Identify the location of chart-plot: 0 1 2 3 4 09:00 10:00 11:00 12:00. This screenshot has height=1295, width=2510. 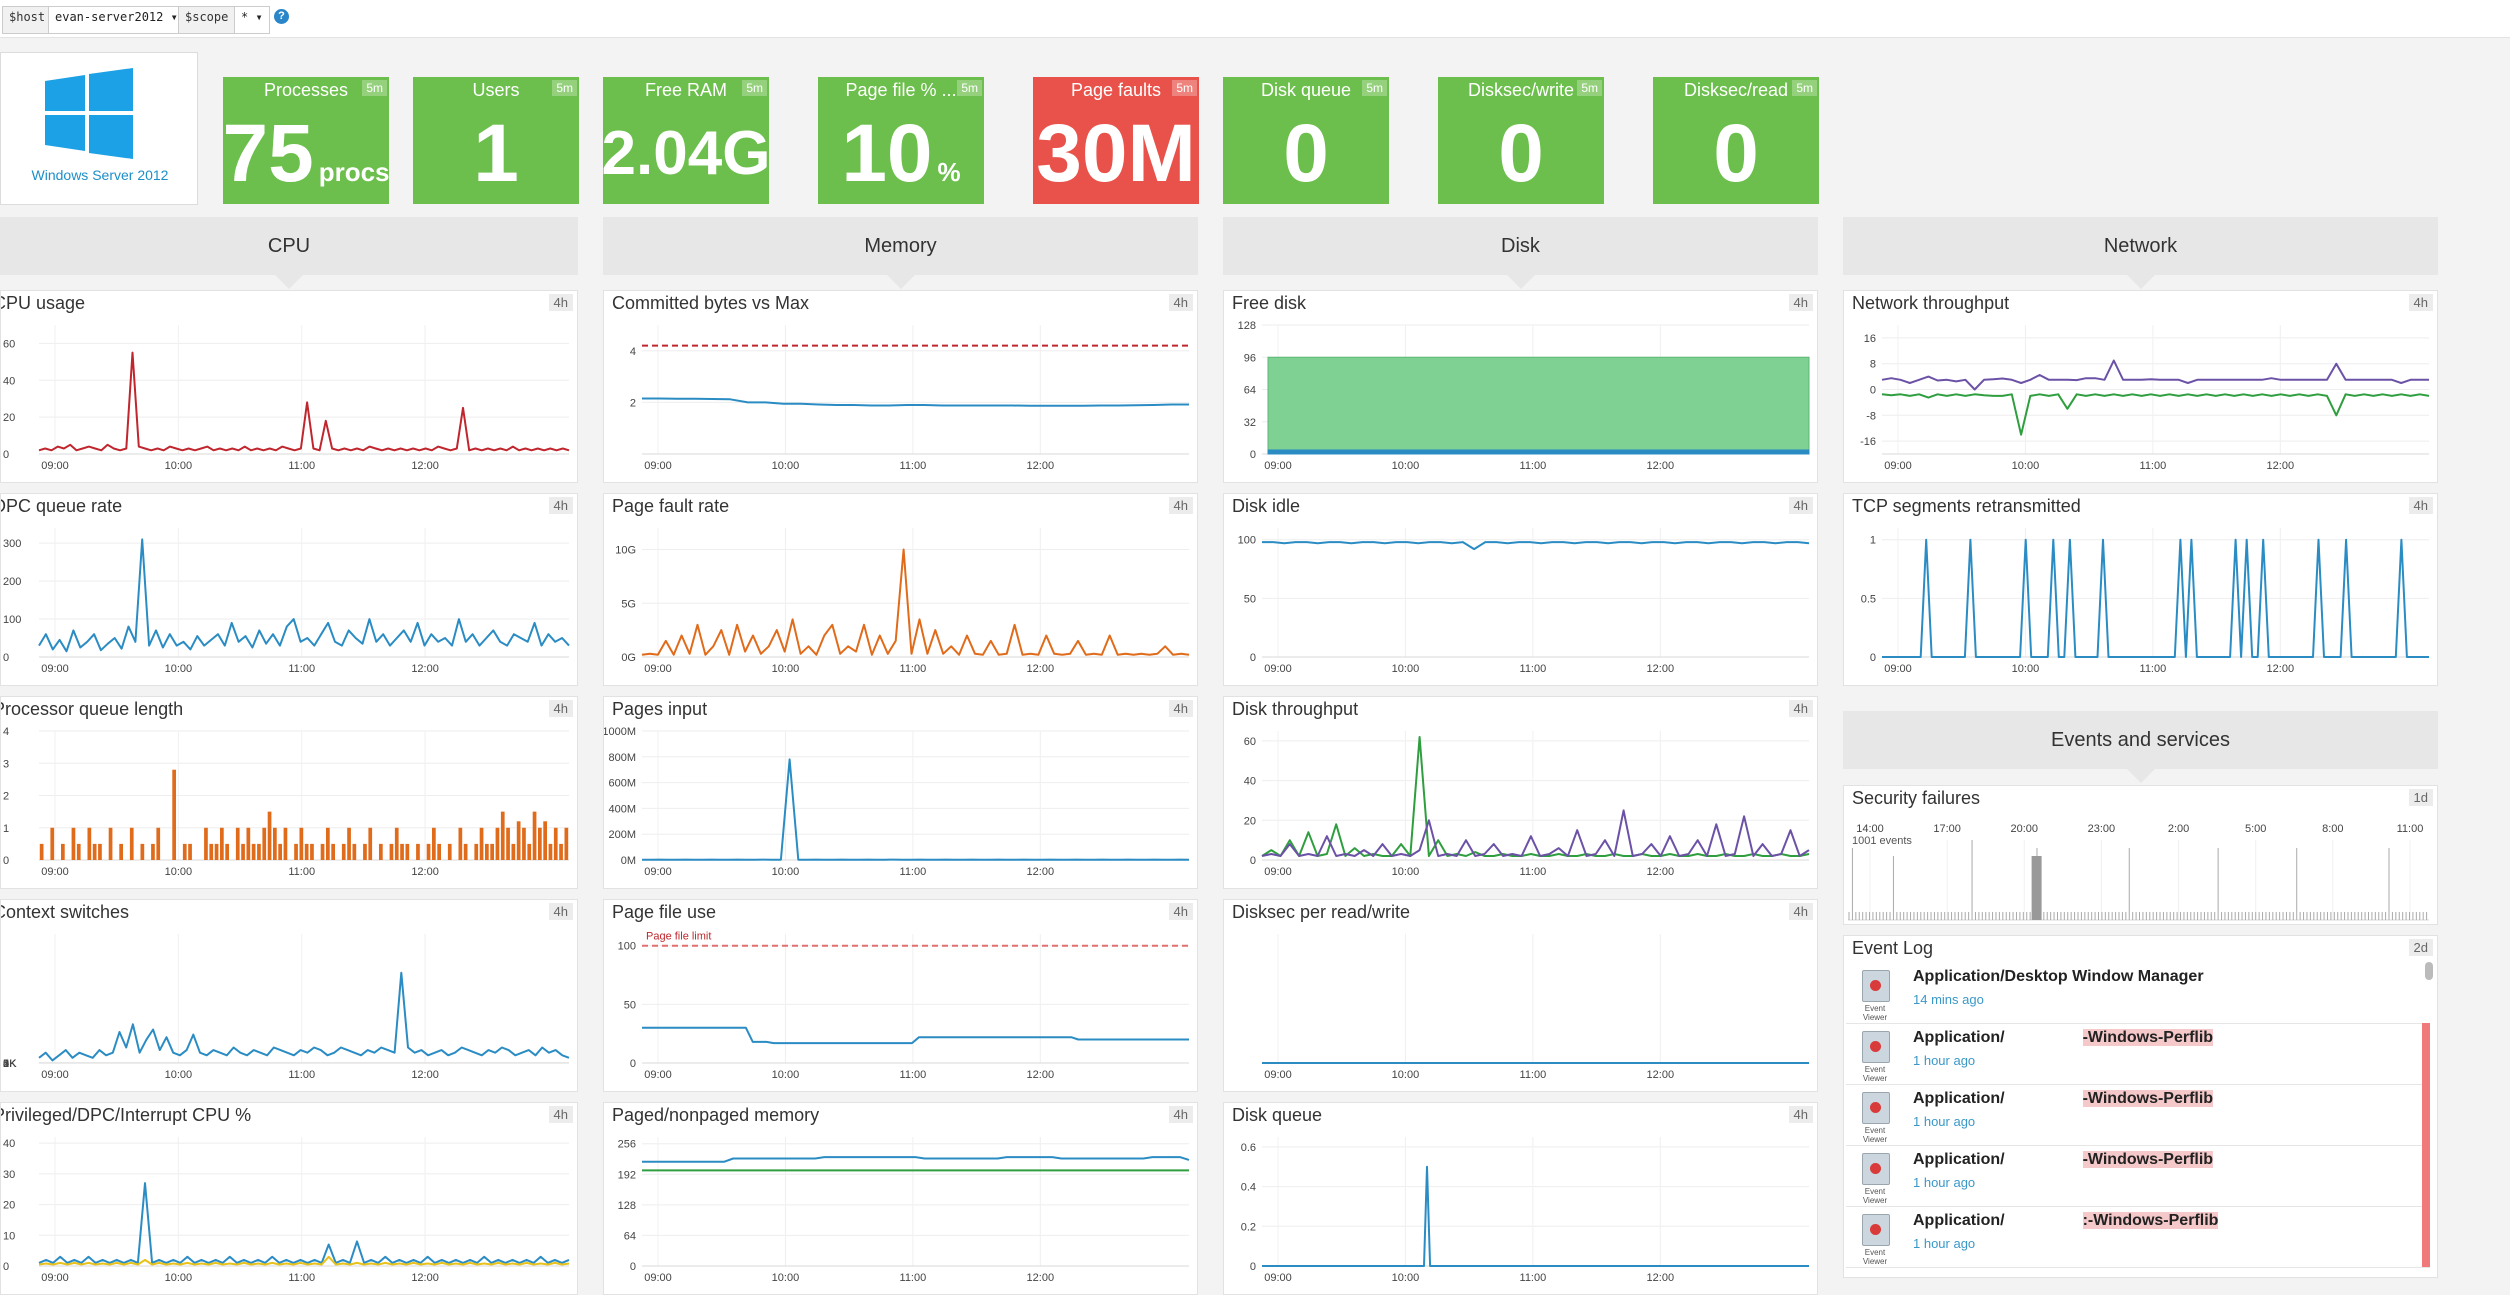
(289, 806).